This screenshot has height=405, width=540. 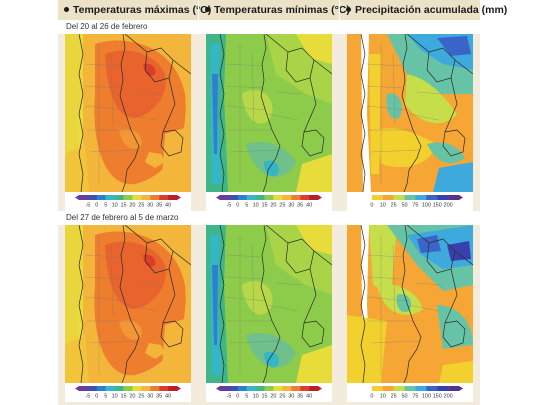 I want to click on panel-precip-week1: 0 10 25 50 75 100 150 200, so click(x=410, y=122).